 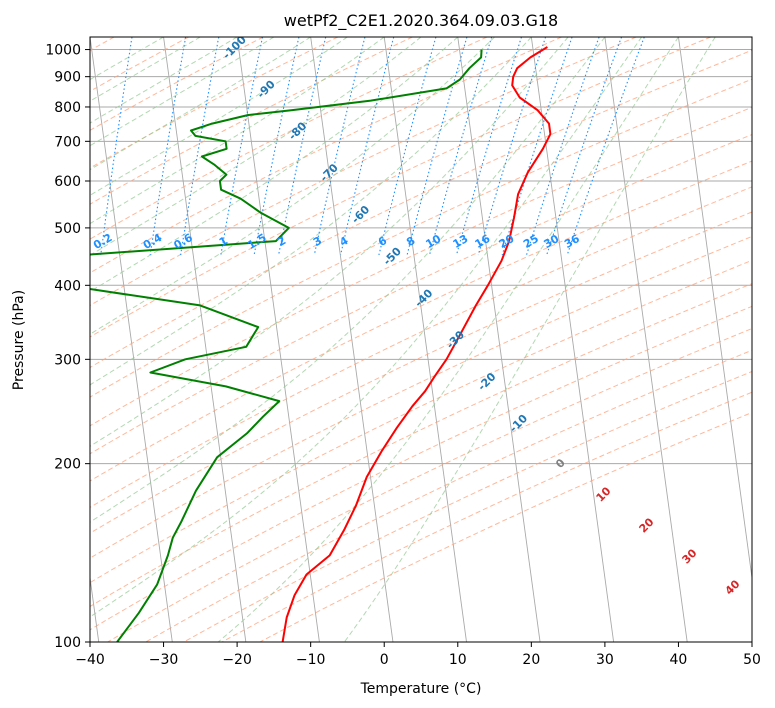 What do you see at coordinates (311, 660) in the screenshot?
I see `x-tick-label: −10` at bounding box center [311, 660].